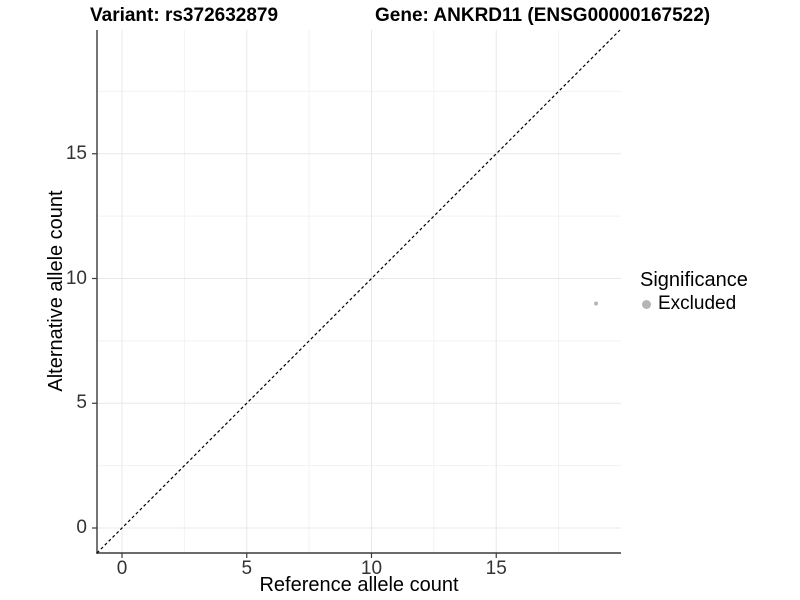  I want to click on legend-item-label: Excluded, so click(697, 303).